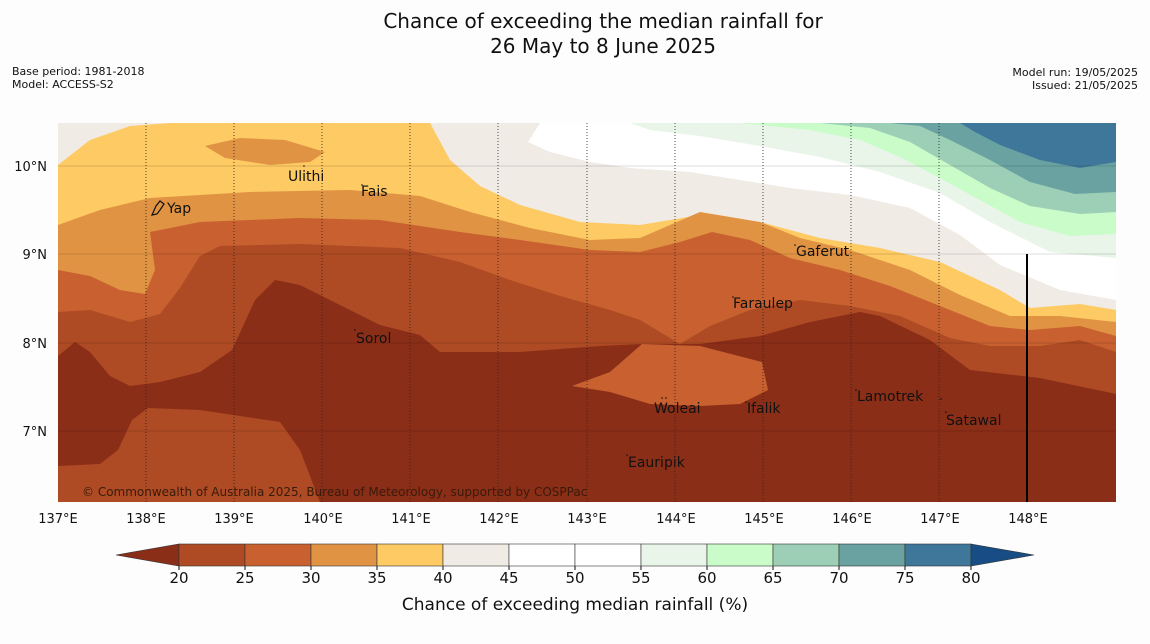 The height and width of the screenshot is (644, 1150). What do you see at coordinates (772, 578) in the screenshot?
I see `colorbar-tick-label: 65` at bounding box center [772, 578].